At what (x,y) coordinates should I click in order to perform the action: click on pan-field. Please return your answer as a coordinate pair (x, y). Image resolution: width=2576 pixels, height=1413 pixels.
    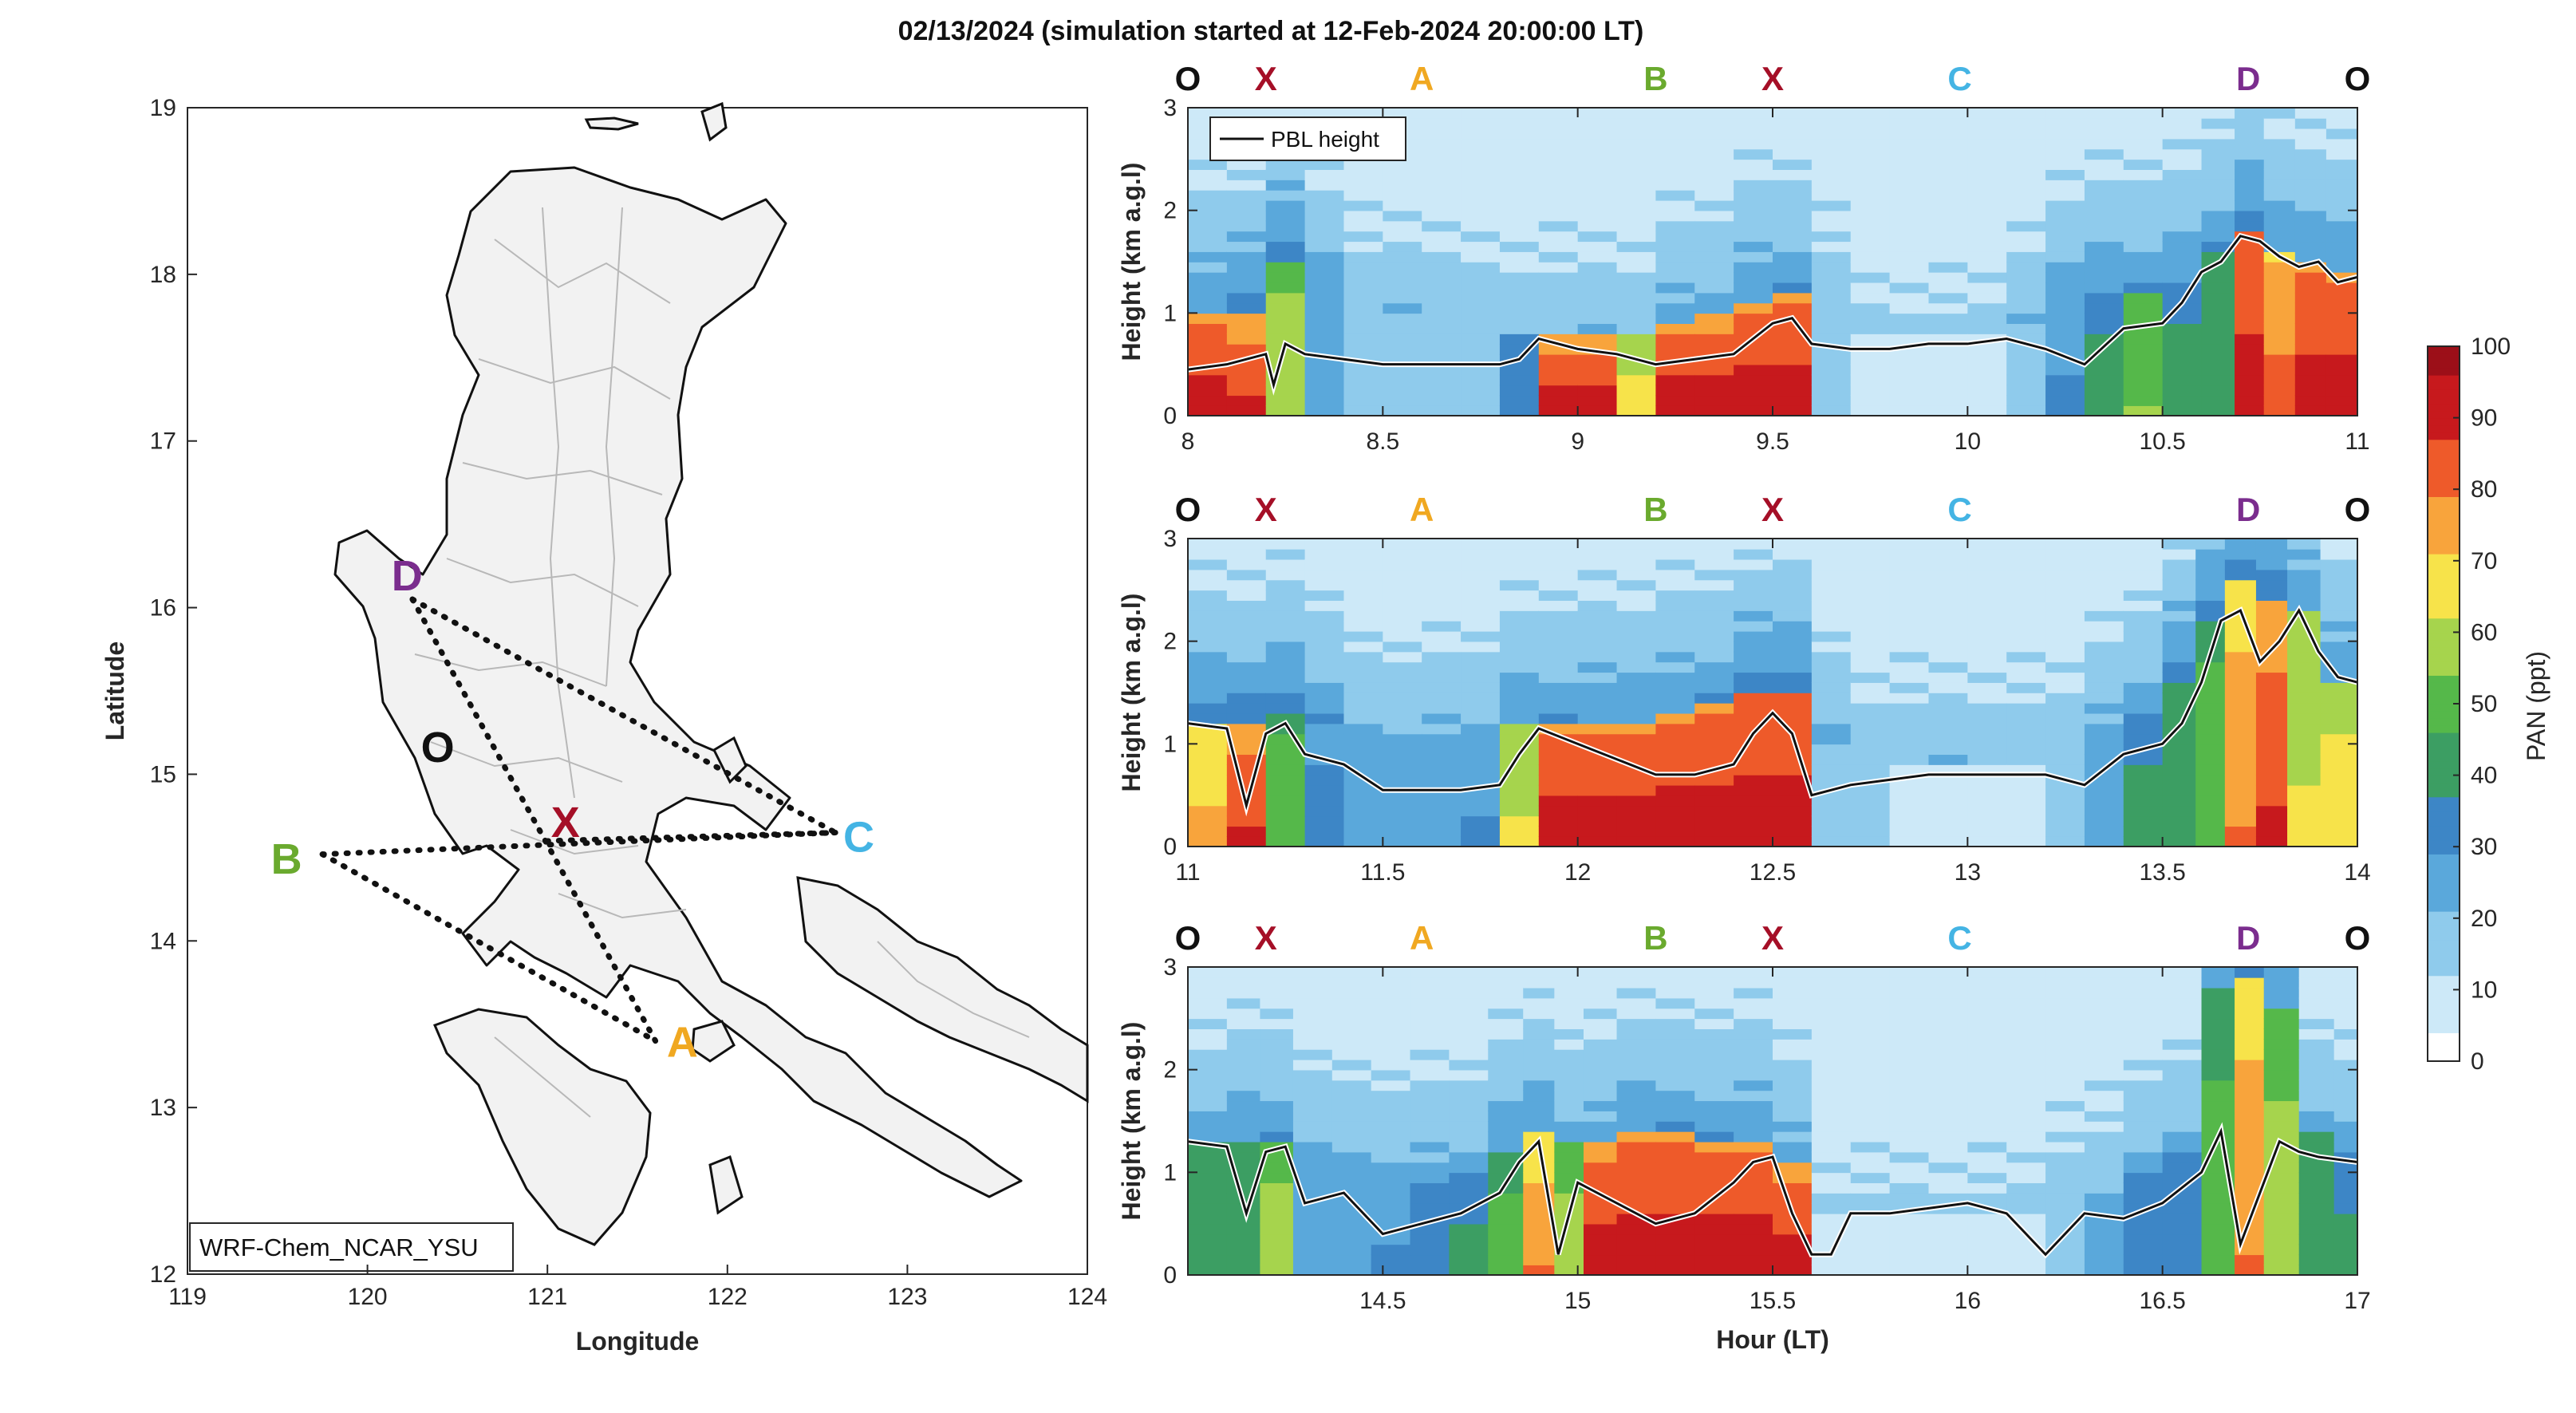
    Looking at the image, I should click on (1773, 262).